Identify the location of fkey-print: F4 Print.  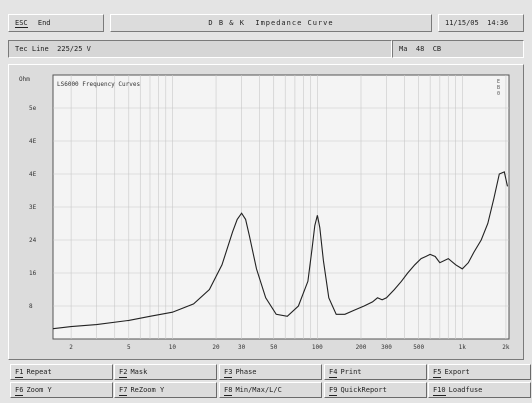
(375, 372).